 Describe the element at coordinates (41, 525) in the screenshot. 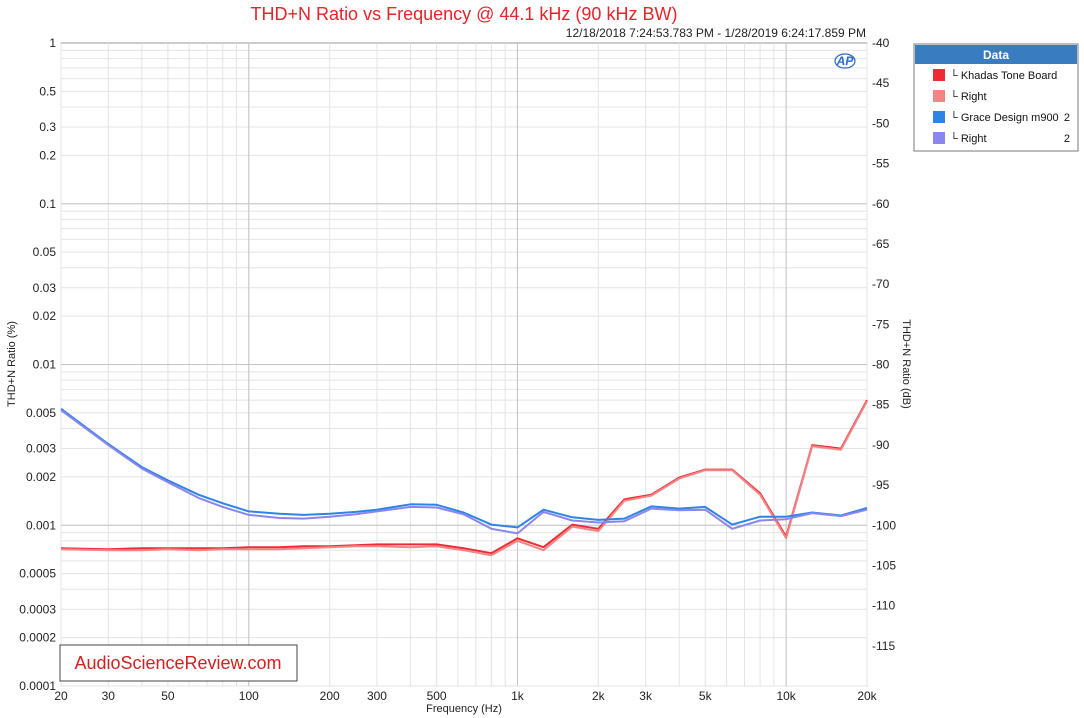

I see `left-tick-label: 0.001` at that location.